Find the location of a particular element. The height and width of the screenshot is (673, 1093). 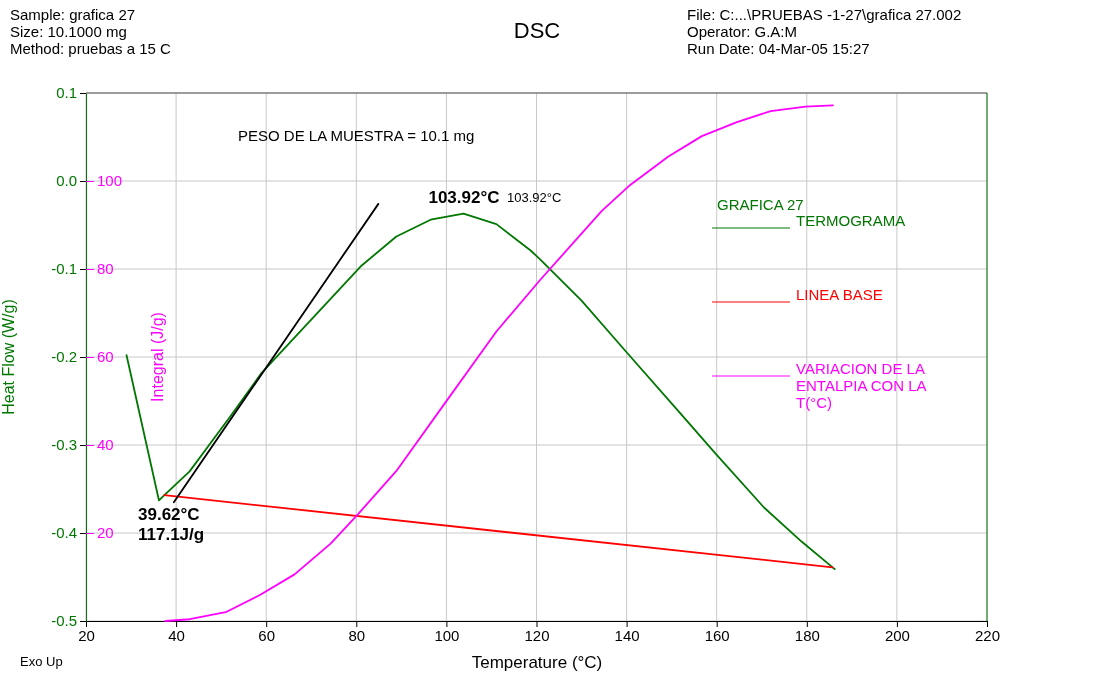

x-tick-label: 20 is located at coordinates (86, 635).